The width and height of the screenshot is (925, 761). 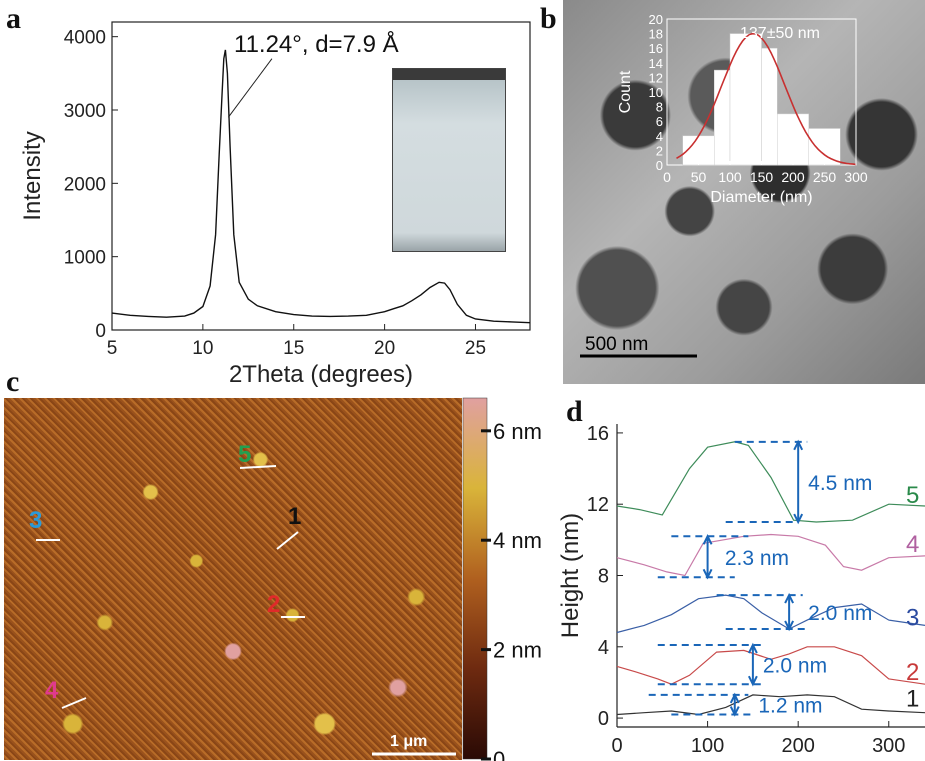 I want to click on y-tick-label: 2000, so click(x=85, y=184).